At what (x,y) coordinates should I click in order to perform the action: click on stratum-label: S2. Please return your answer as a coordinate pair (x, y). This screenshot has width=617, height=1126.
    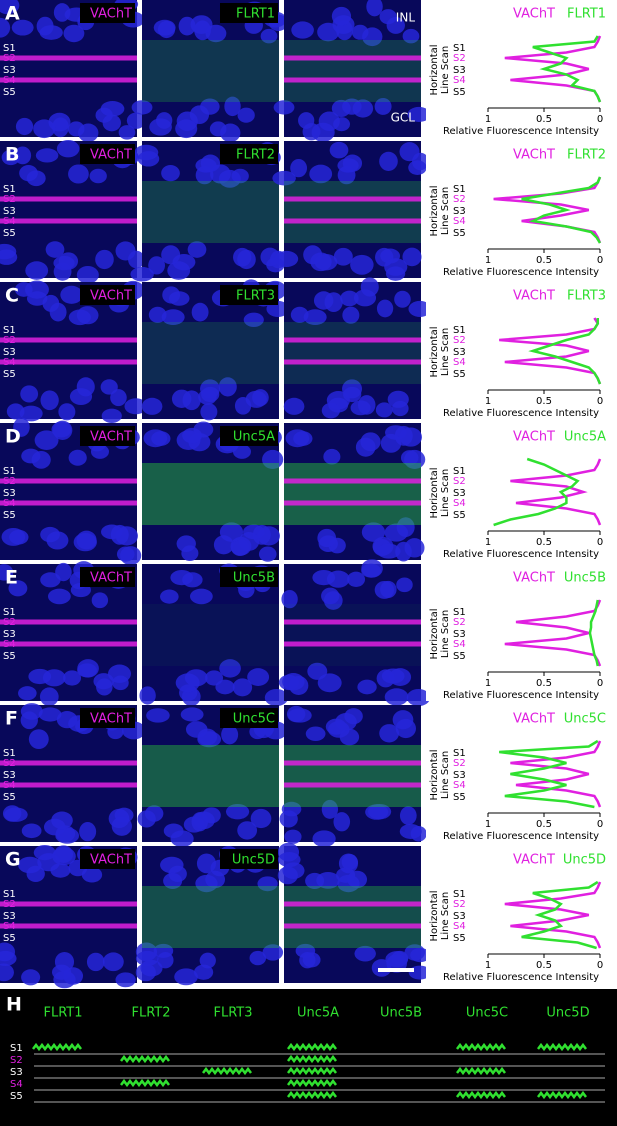
    Looking at the image, I should click on (16, 1060).